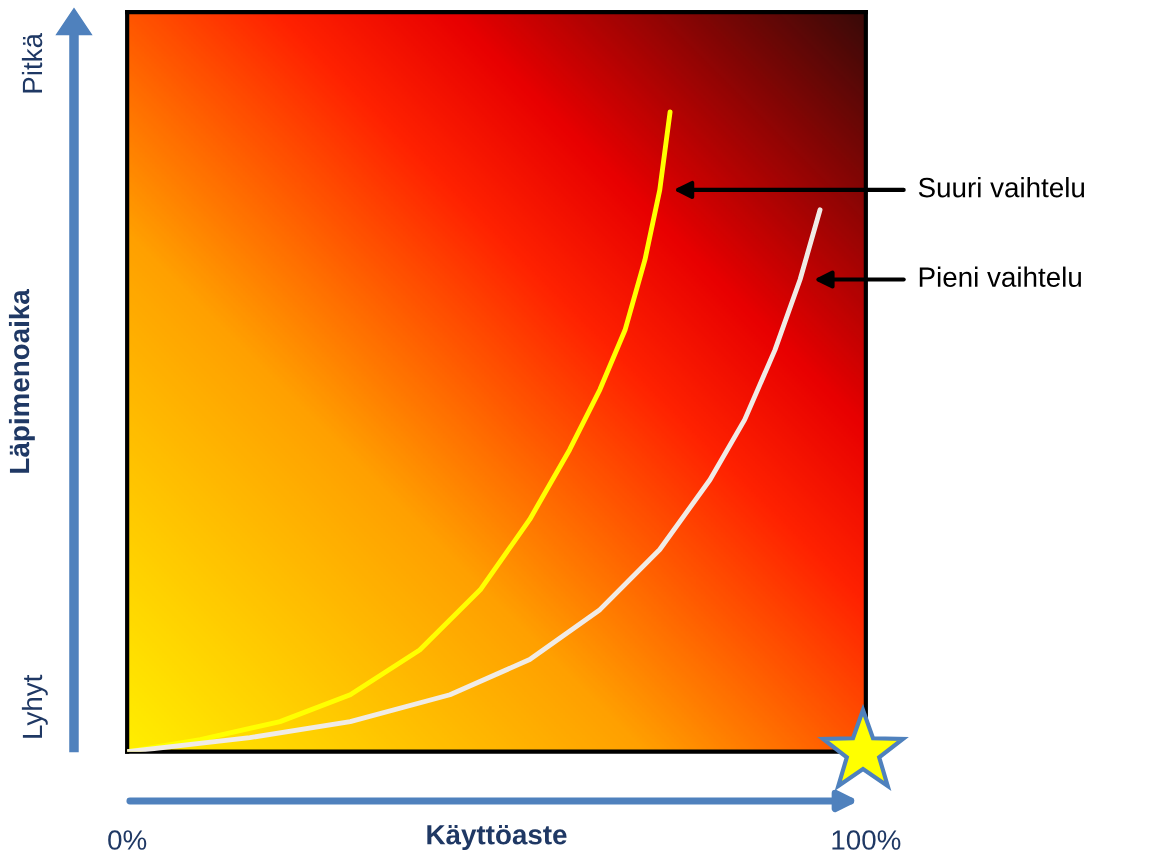  Describe the element at coordinates (34, 706) in the screenshot. I see `text: Lyhyt` at that location.